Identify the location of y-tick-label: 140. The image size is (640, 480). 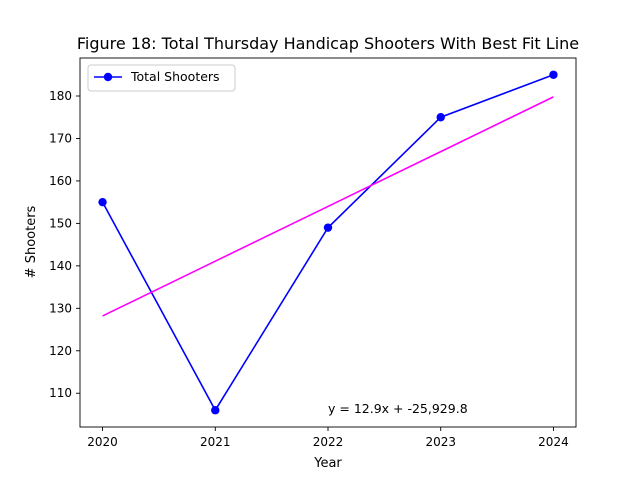
(60, 266).